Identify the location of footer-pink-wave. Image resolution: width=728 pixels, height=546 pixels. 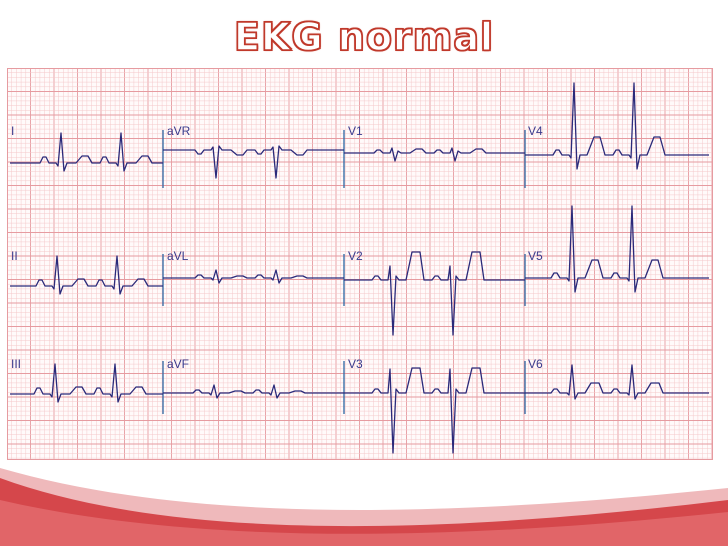
(364, 507).